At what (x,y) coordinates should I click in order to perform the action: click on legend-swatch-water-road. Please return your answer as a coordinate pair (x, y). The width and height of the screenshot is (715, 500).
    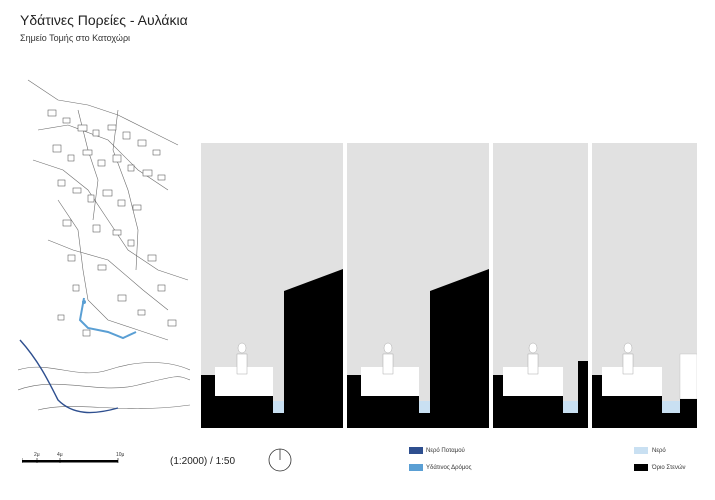
    Looking at the image, I should click on (416, 467).